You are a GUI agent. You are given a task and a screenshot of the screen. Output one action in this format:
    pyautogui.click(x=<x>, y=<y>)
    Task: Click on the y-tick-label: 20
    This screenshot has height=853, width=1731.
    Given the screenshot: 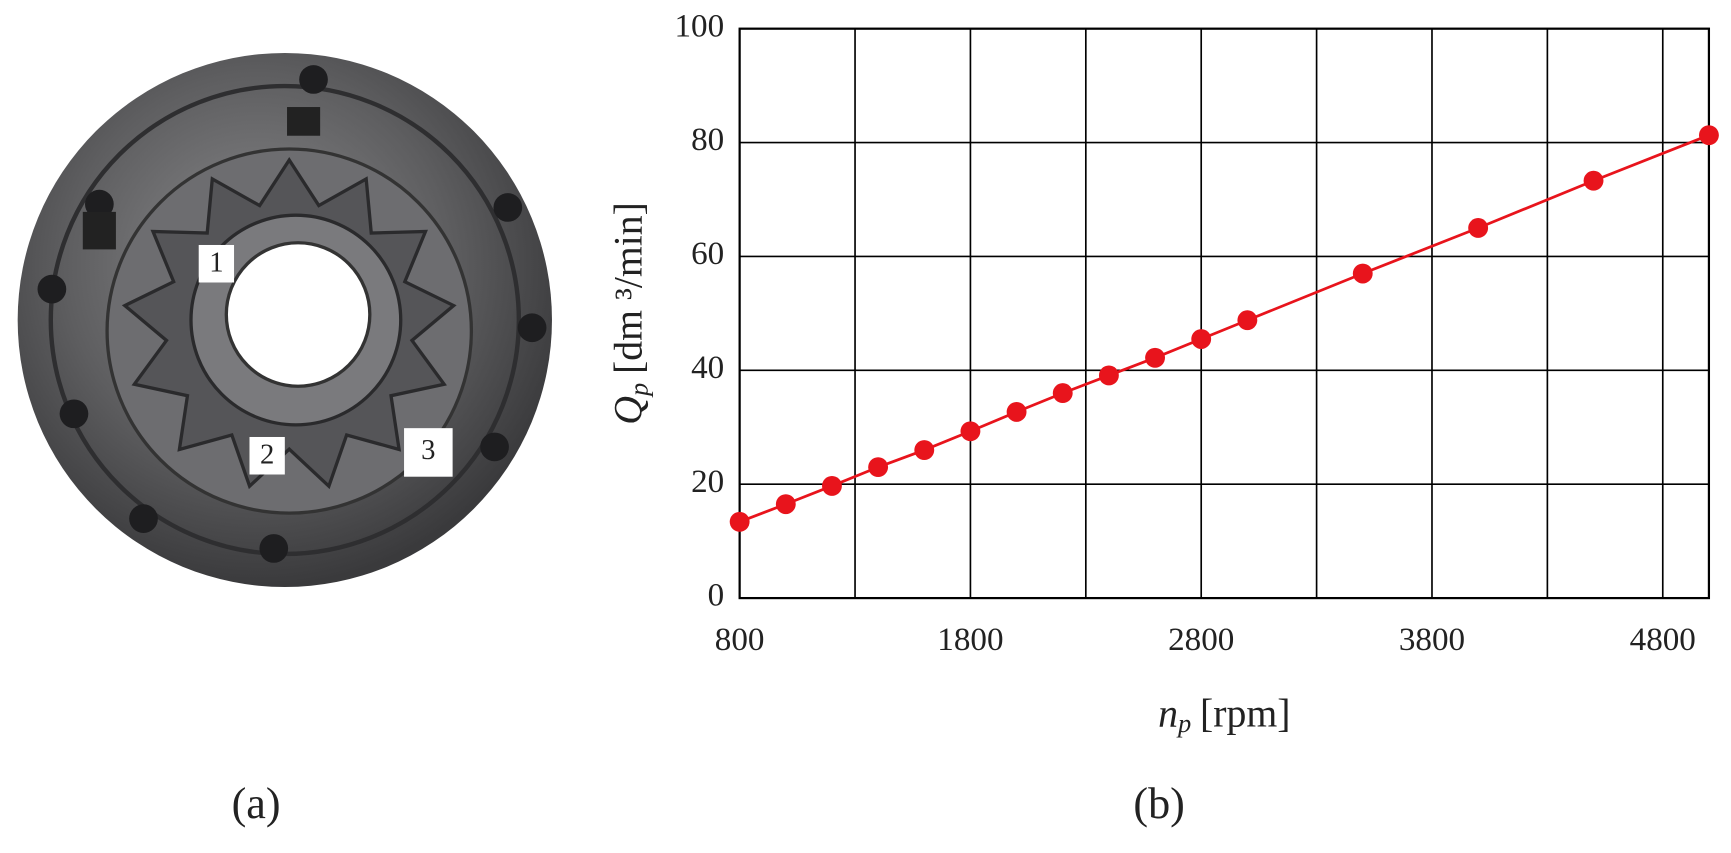 What is the action you would take?
    pyautogui.click(x=707, y=481)
    